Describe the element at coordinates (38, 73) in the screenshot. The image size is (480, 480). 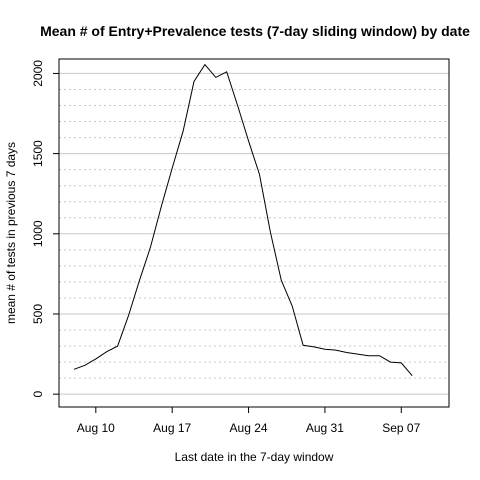
I see `y-tick-label: 2000` at that location.